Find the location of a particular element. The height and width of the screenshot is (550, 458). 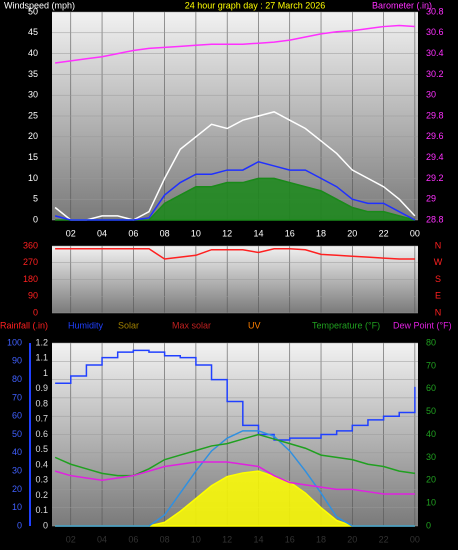

y2-tick-label: 60 is located at coordinates (431, 388).